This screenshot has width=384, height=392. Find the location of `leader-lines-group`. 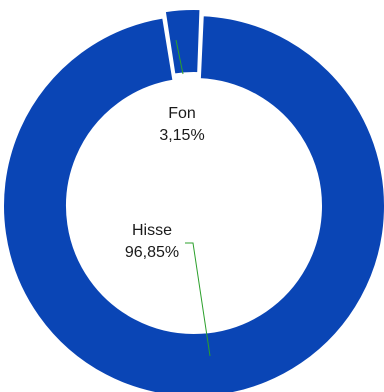

leader-lines-group is located at coordinates (193, 198).